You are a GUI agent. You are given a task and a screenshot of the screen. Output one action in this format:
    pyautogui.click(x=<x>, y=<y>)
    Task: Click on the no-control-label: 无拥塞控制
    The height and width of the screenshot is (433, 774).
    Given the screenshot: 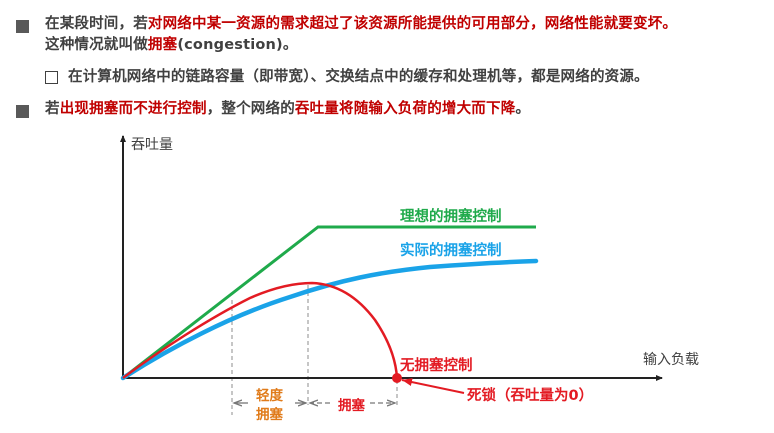 What is the action you would take?
    pyautogui.click(x=436, y=366)
    